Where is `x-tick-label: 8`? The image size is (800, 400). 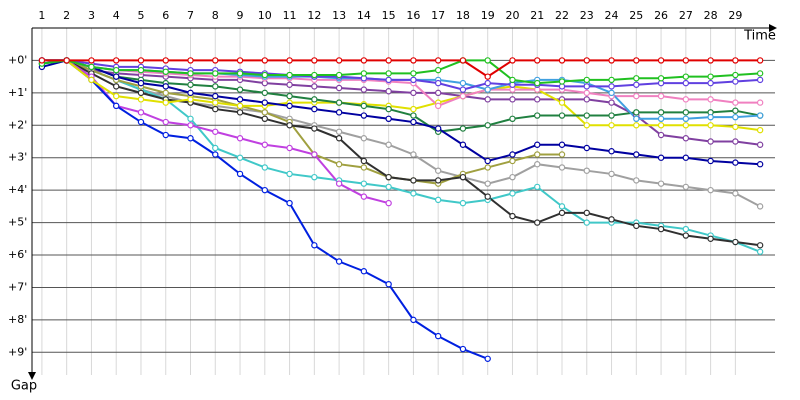 x-tick-label: 8 is located at coordinates (215, 15).